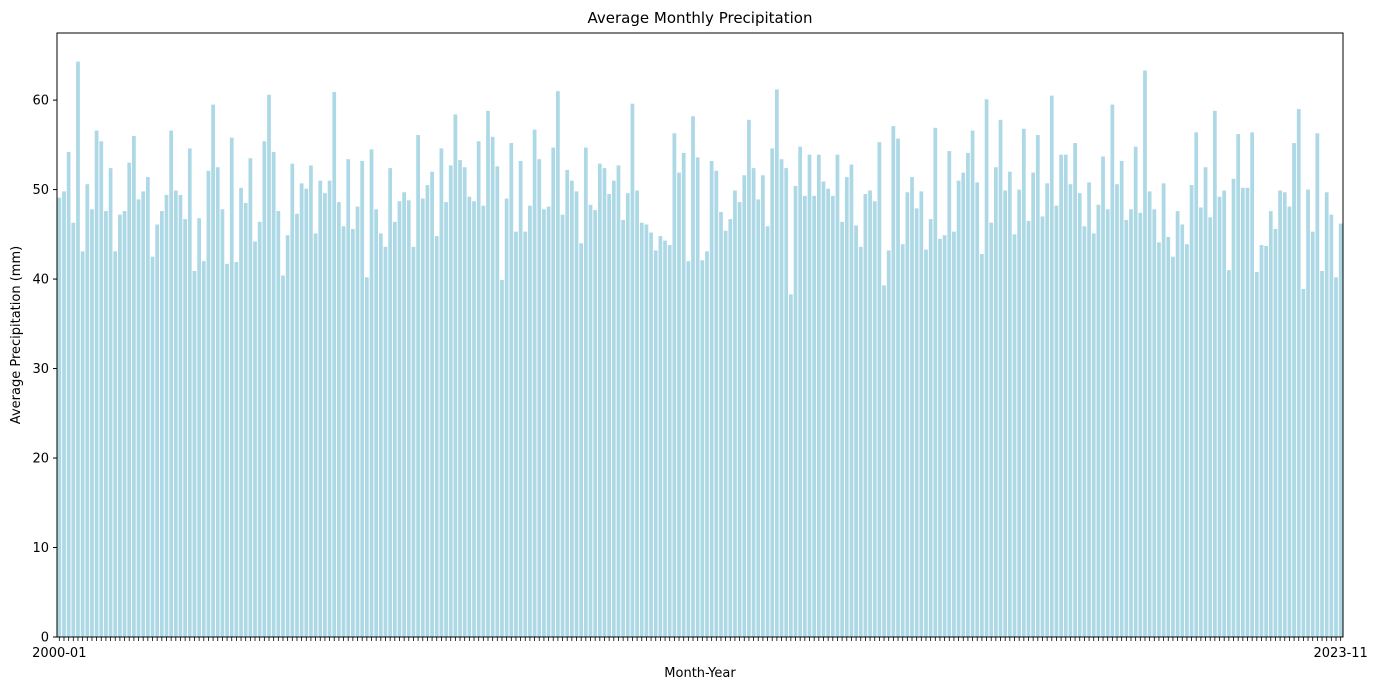 This screenshot has height=690, width=1389. I want to click on y-axis: 0 10 20 30 40 50 60, so click(44, 370).